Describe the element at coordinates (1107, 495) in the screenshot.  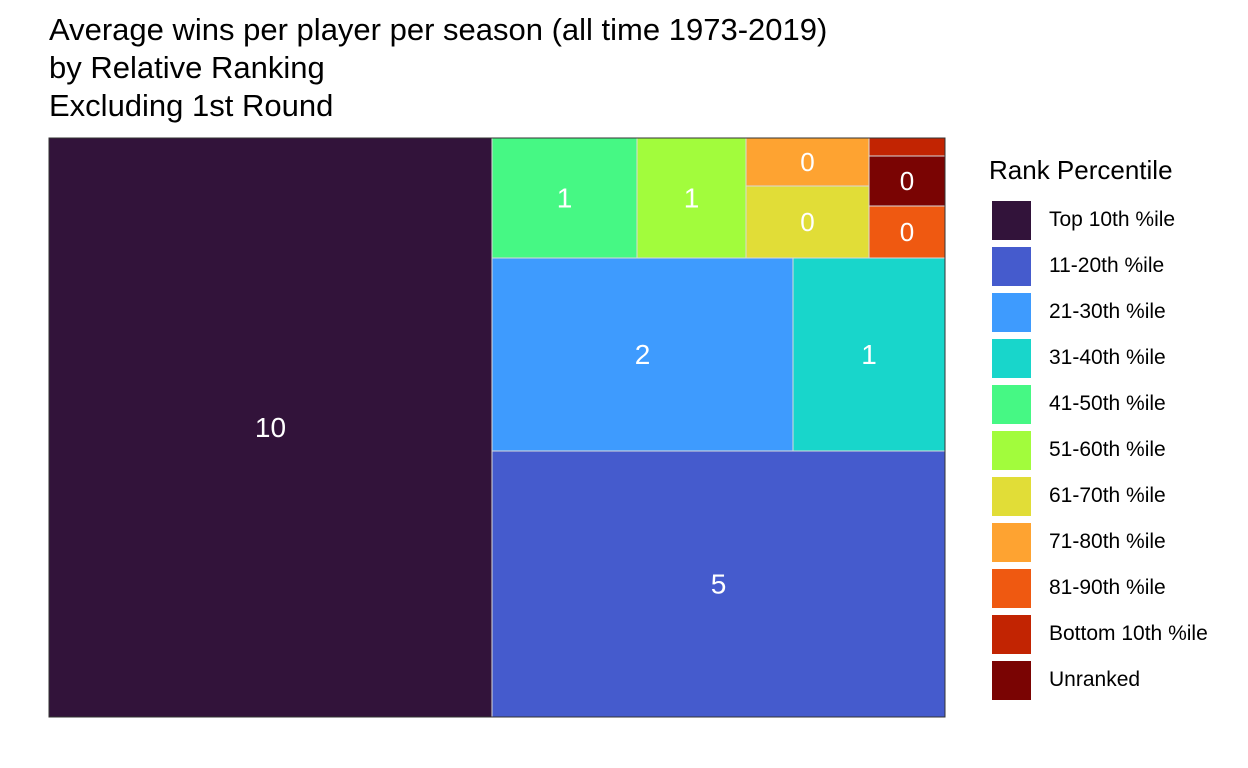
I see `legend-label: 61-70th %ile` at that location.